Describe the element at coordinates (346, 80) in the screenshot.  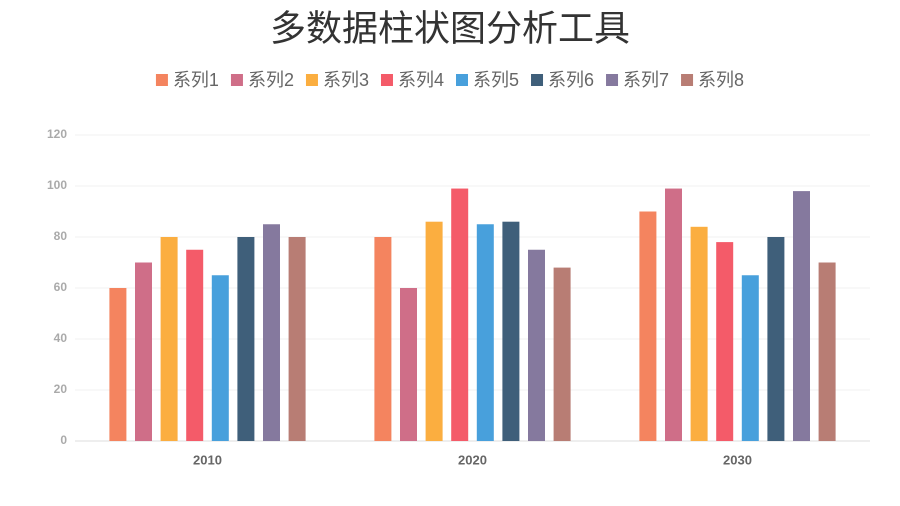
I see `legend-label: 系列3` at that location.